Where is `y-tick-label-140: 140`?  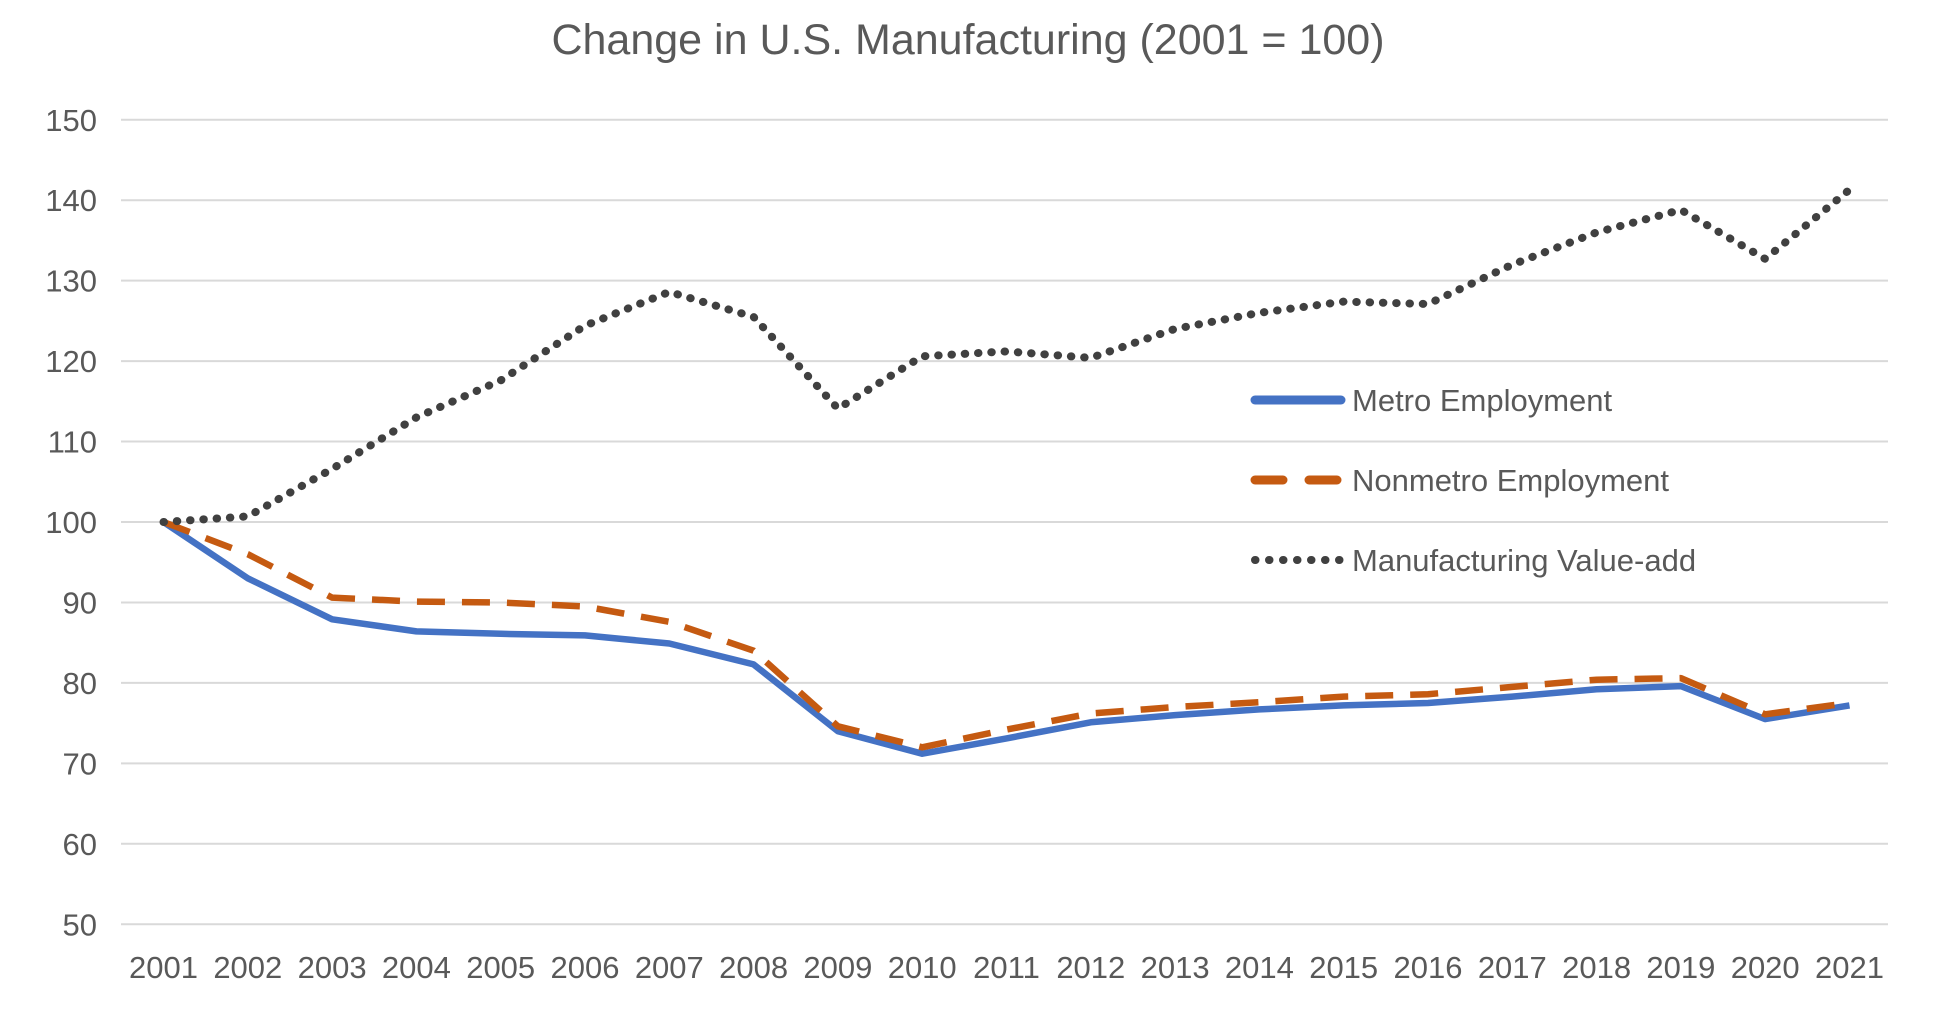
y-tick-label-140: 140 is located at coordinates (71, 200).